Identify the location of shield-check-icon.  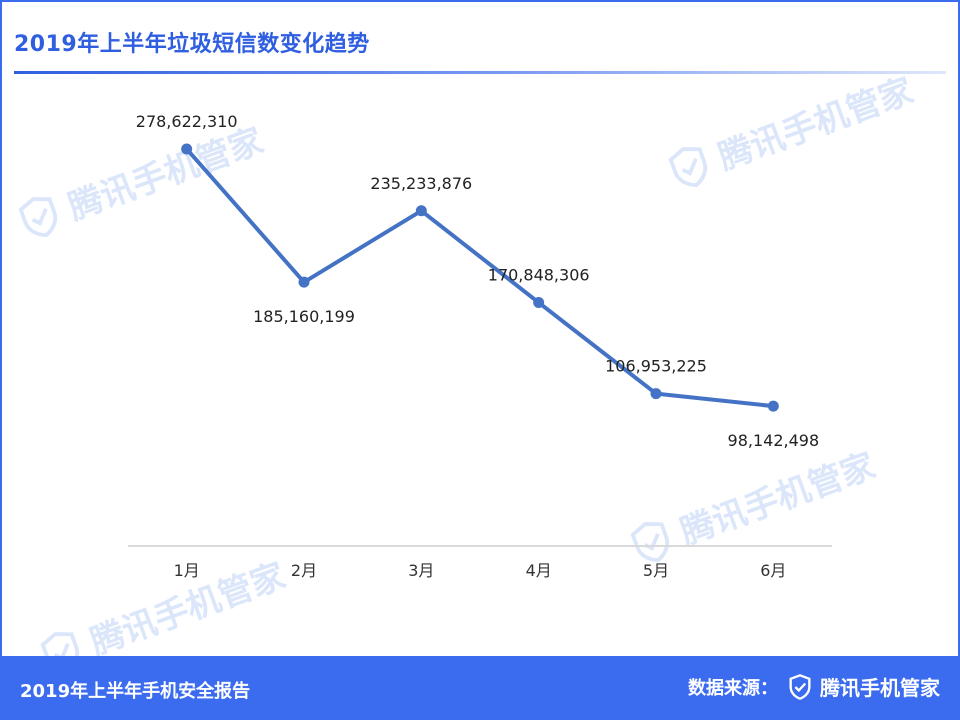
(800, 686).